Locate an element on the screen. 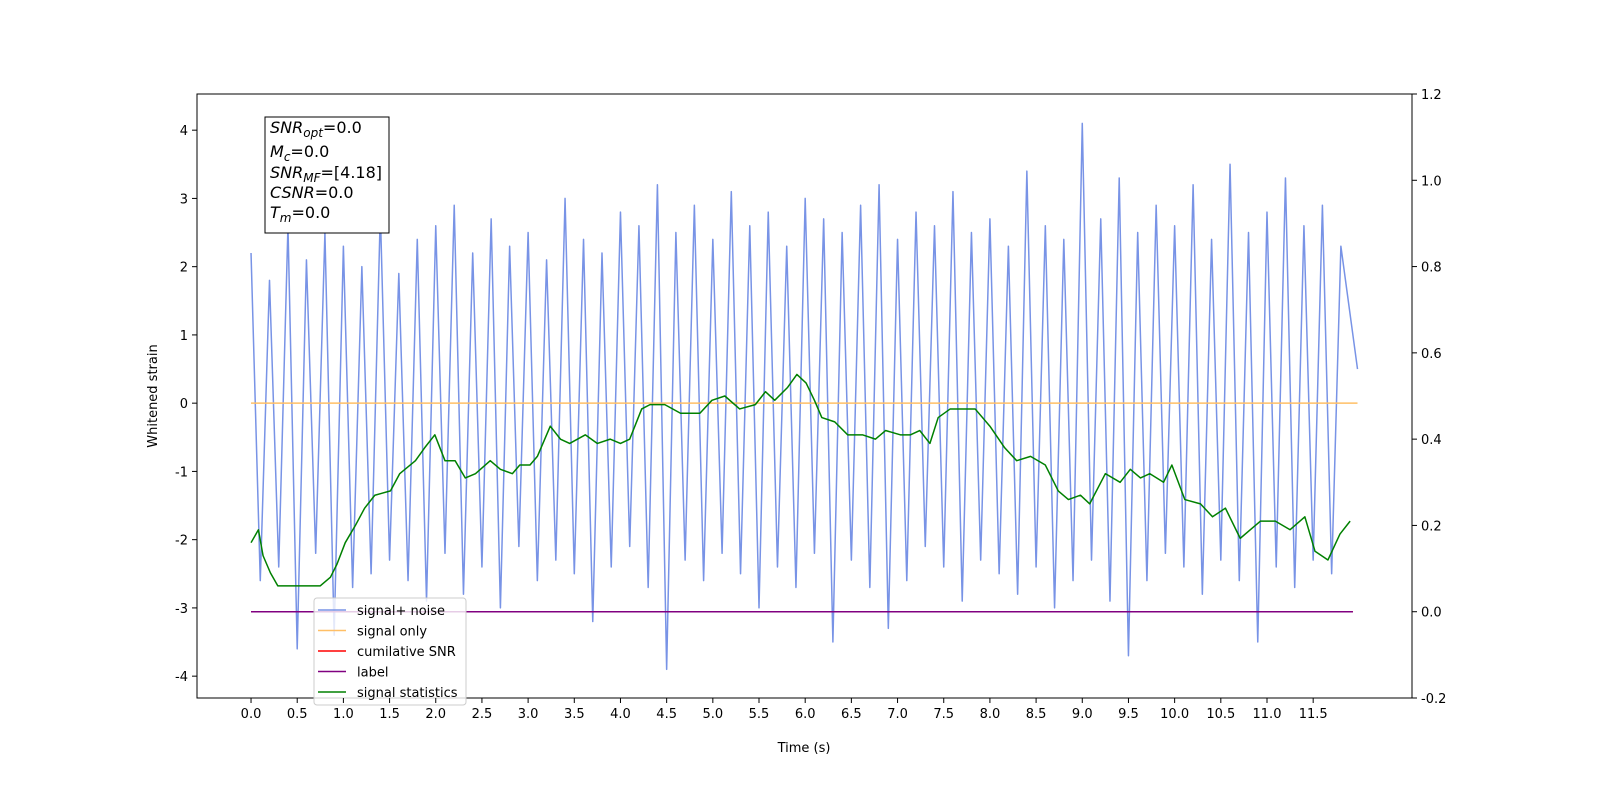 The width and height of the screenshot is (1600, 804). x-tick-label: 5.0 is located at coordinates (712, 714).